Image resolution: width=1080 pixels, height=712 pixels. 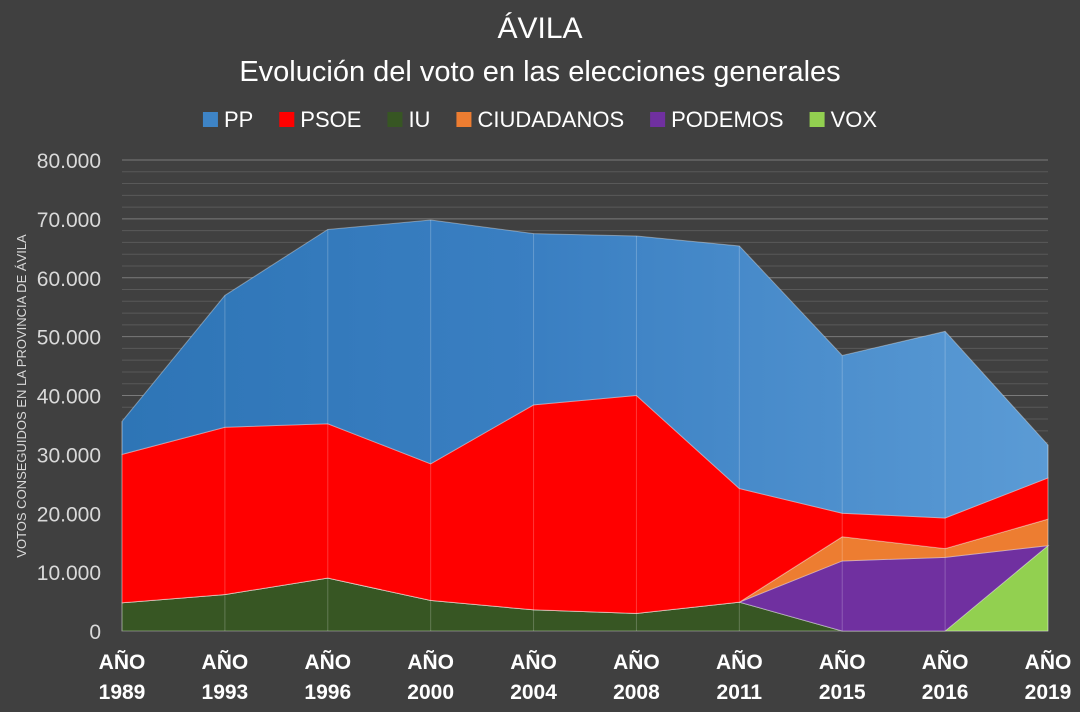 I want to click on y-tick-label: 70.000, so click(x=69, y=220).